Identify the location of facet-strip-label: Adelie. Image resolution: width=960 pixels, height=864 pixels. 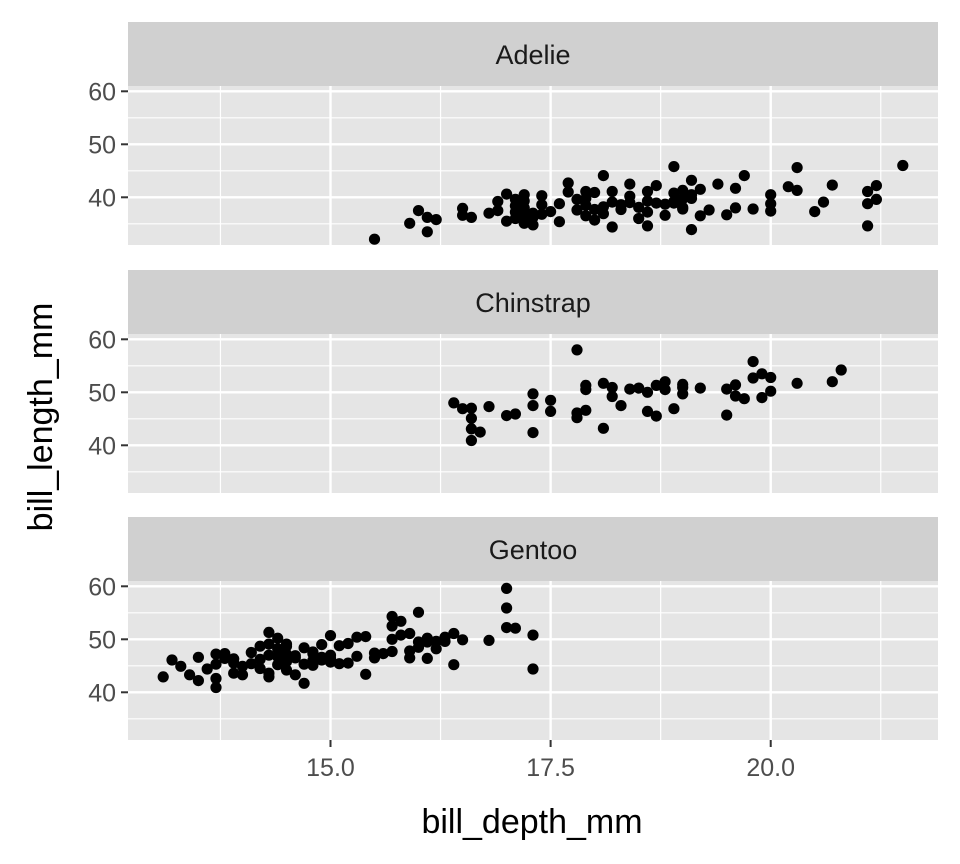
(532, 55).